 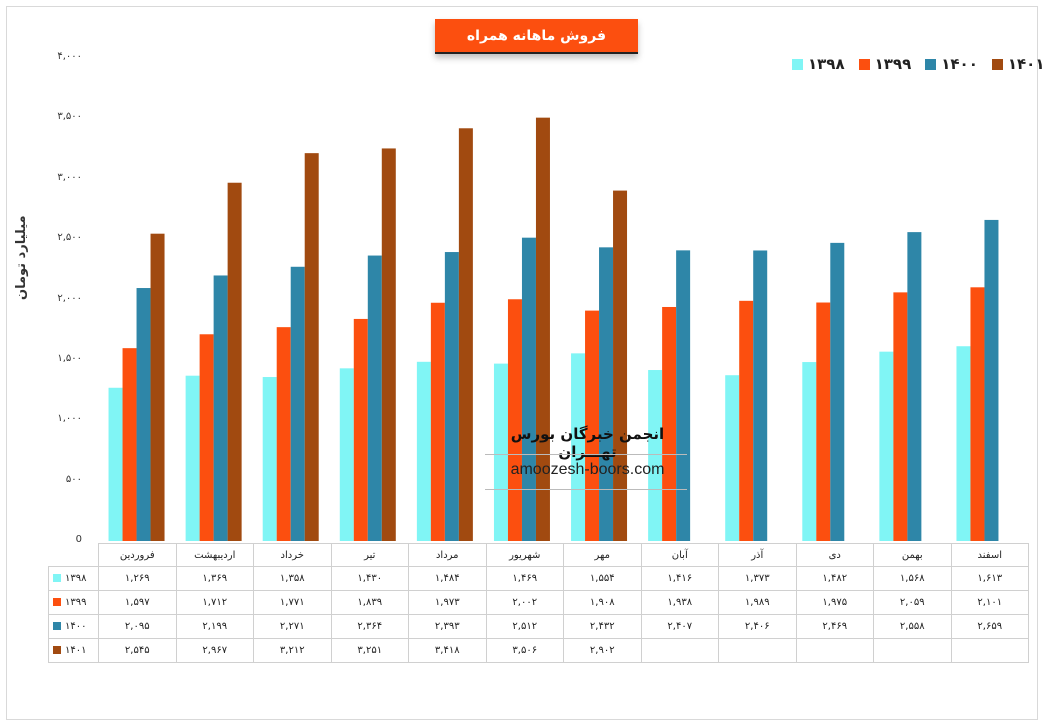 What do you see at coordinates (69, 238) in the screenshot?
I see `y-tick-label: ۲,۵۰۰` at bounding box center [69, 238].